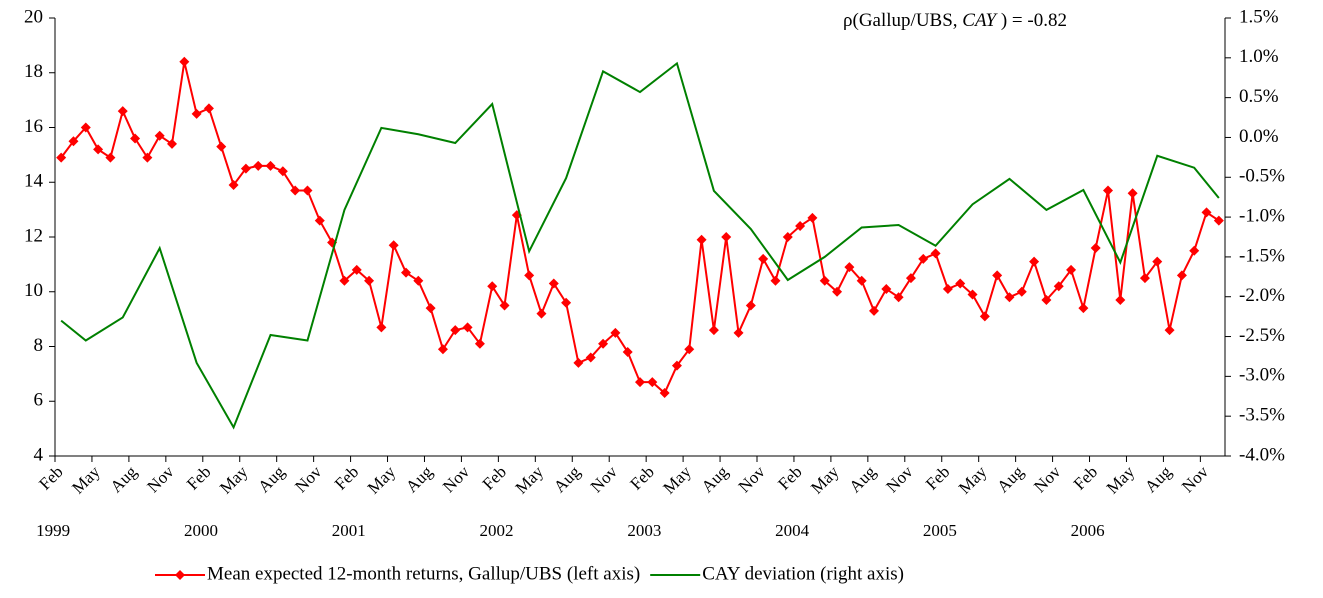 This screenshot has height=598, width=1323. Describe the element at coordinates (980, 20) in the screenshot. I see `annotation-italic: CAY` at that location.